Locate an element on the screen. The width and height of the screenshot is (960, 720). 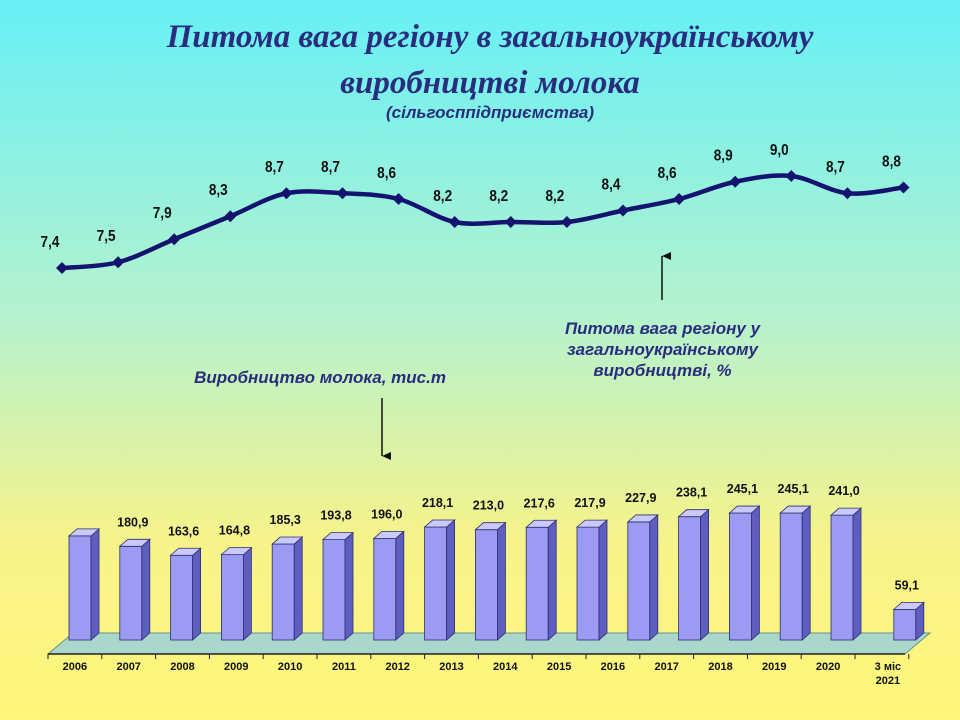
x-tick-label: 2010 is located at coordinates (290, 667).